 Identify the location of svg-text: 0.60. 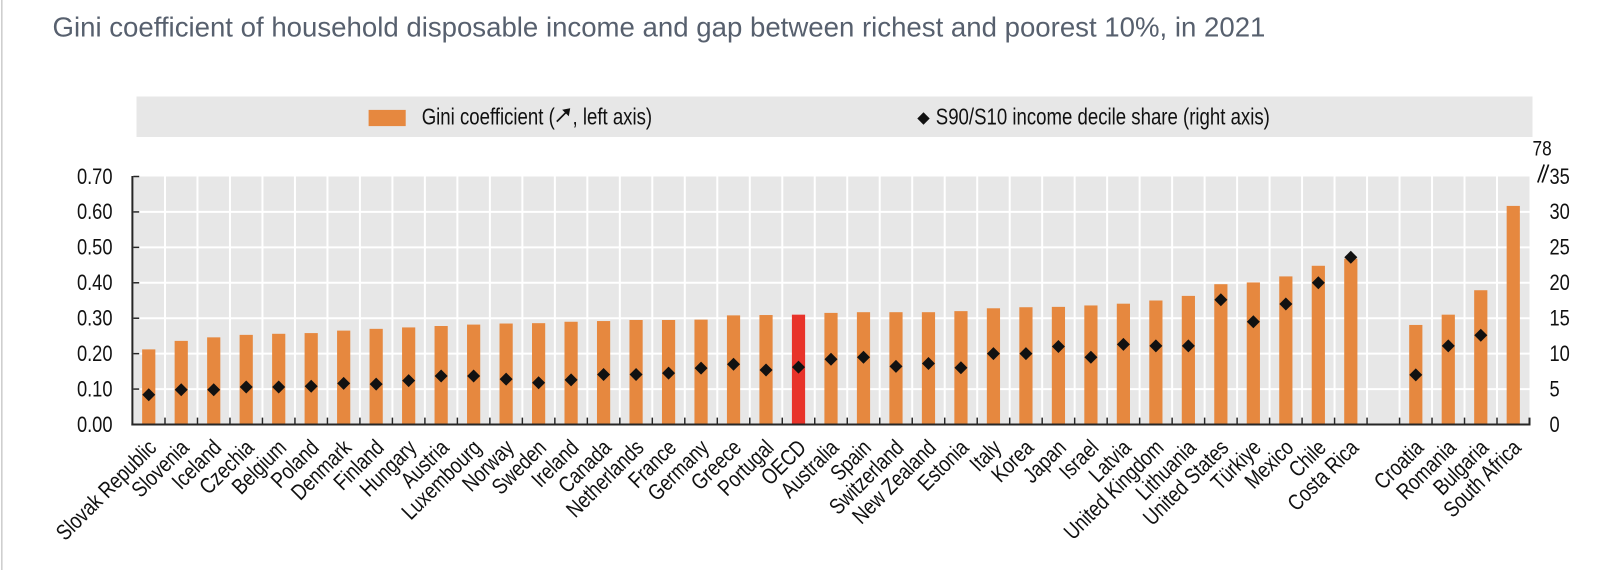
(95, 213).